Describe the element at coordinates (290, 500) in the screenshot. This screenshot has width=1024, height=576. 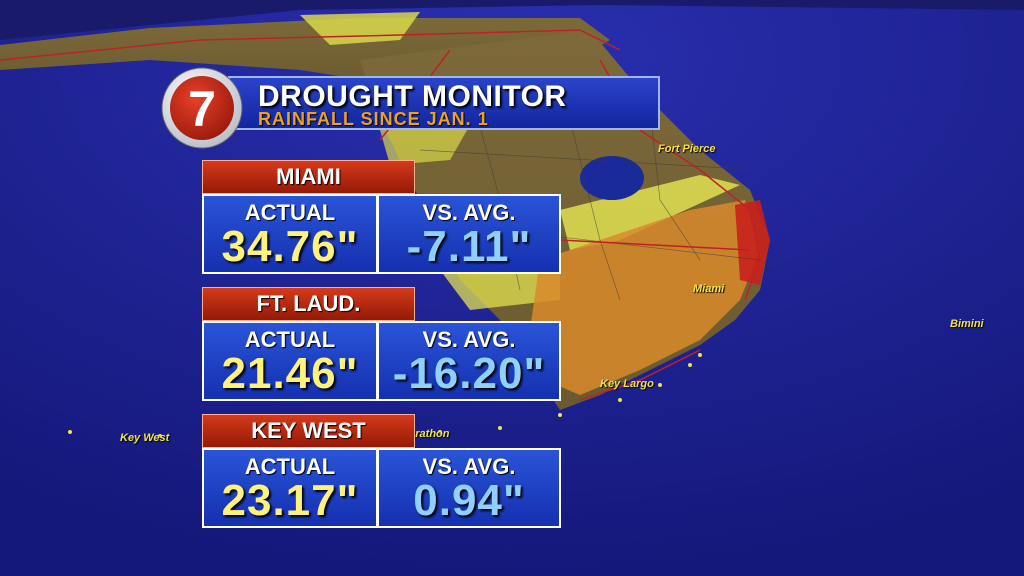
I see `actual-value: 23.17"` at that location.